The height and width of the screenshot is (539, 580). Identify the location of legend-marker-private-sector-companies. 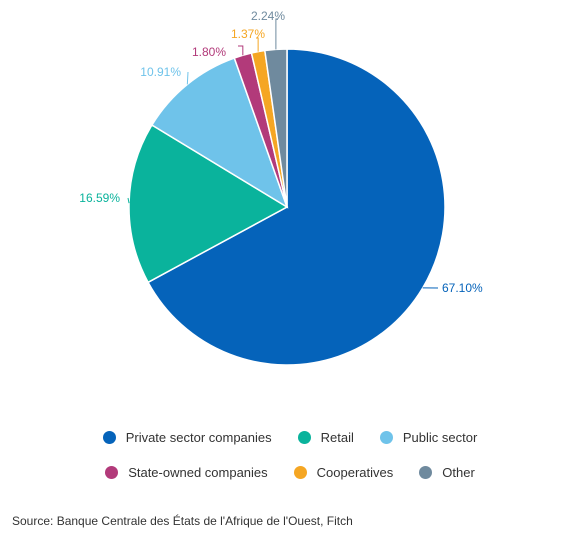
(109, 437).